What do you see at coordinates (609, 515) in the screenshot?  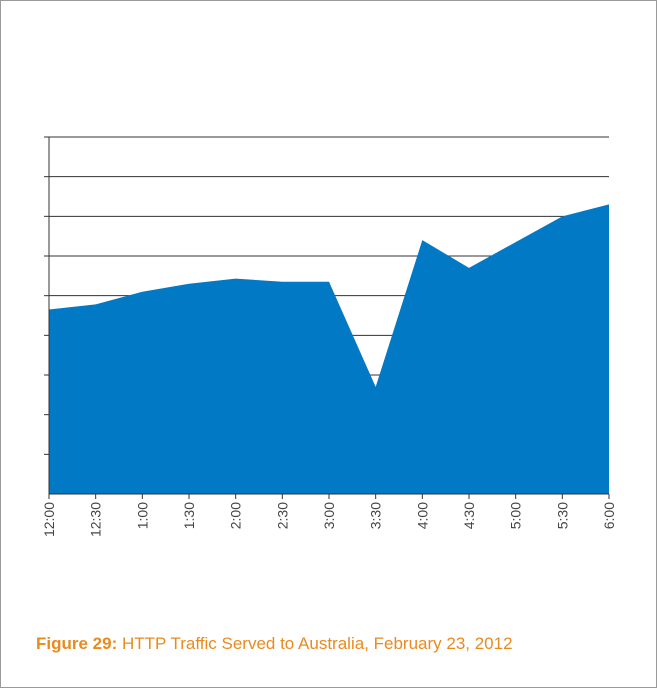 I see `x-tick-label: 6:00` at bounding box center [609, 515].